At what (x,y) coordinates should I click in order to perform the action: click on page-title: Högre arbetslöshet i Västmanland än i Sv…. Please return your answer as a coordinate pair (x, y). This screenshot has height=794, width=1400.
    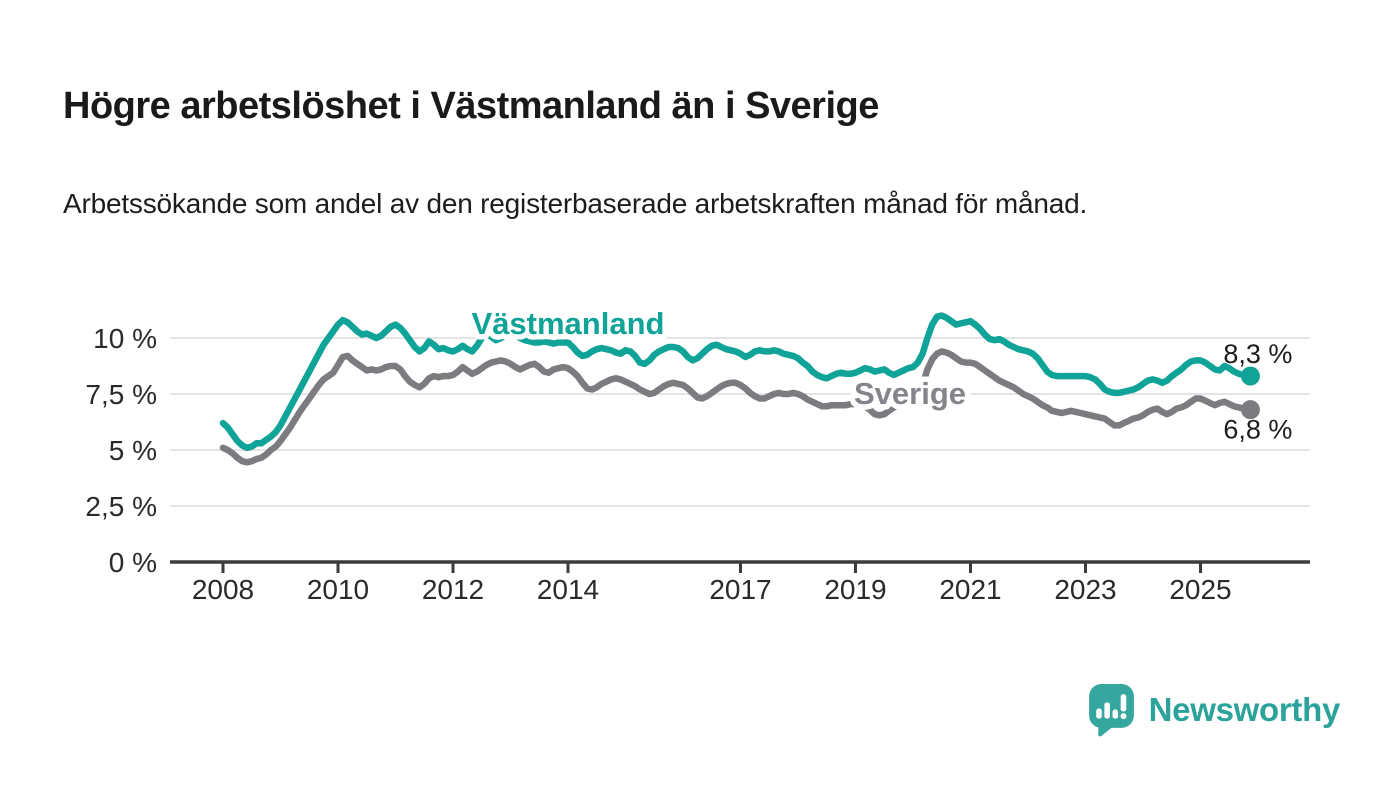
    Looking at the image, I should click on (471, 106).